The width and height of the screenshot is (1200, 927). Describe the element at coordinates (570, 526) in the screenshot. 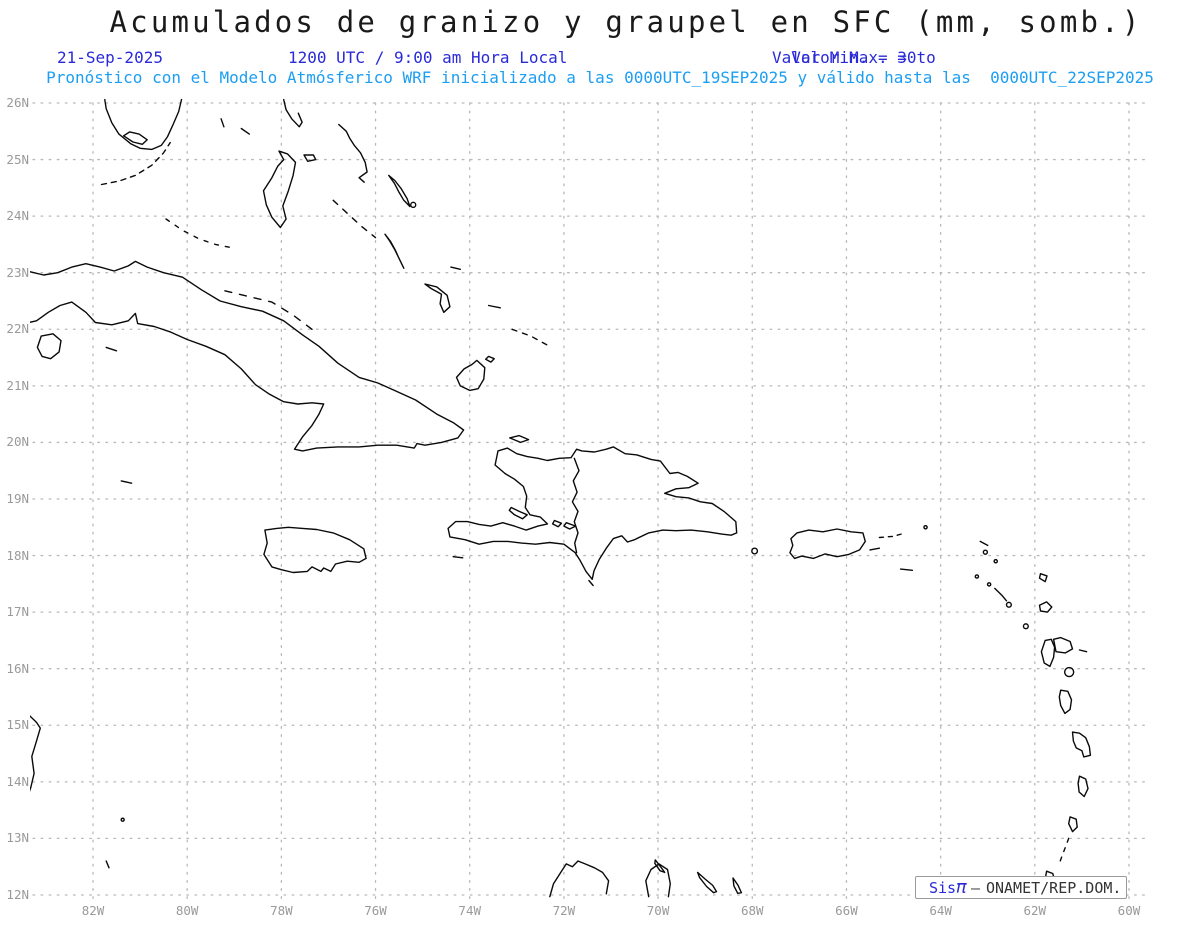

I see `coastline-lake-enriquillo` at that location.